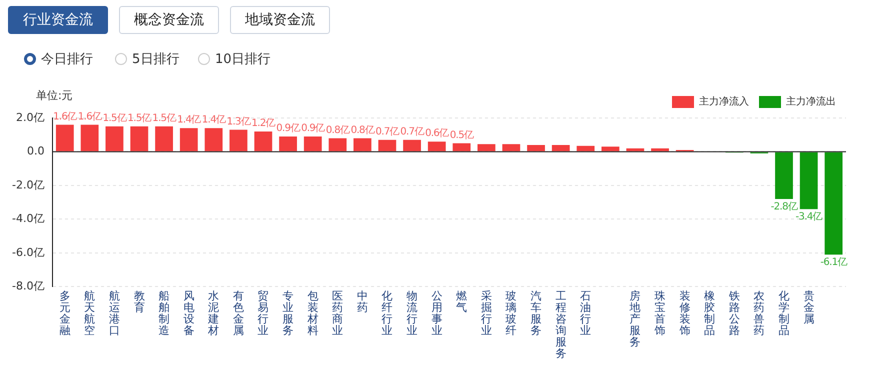 Image resolution: width=872 pixels, height=365 pixels. What do you see at coordinates (58, 20) in the screenshot?
I see `text: 行业资金流` at bounding box center [58, 20].